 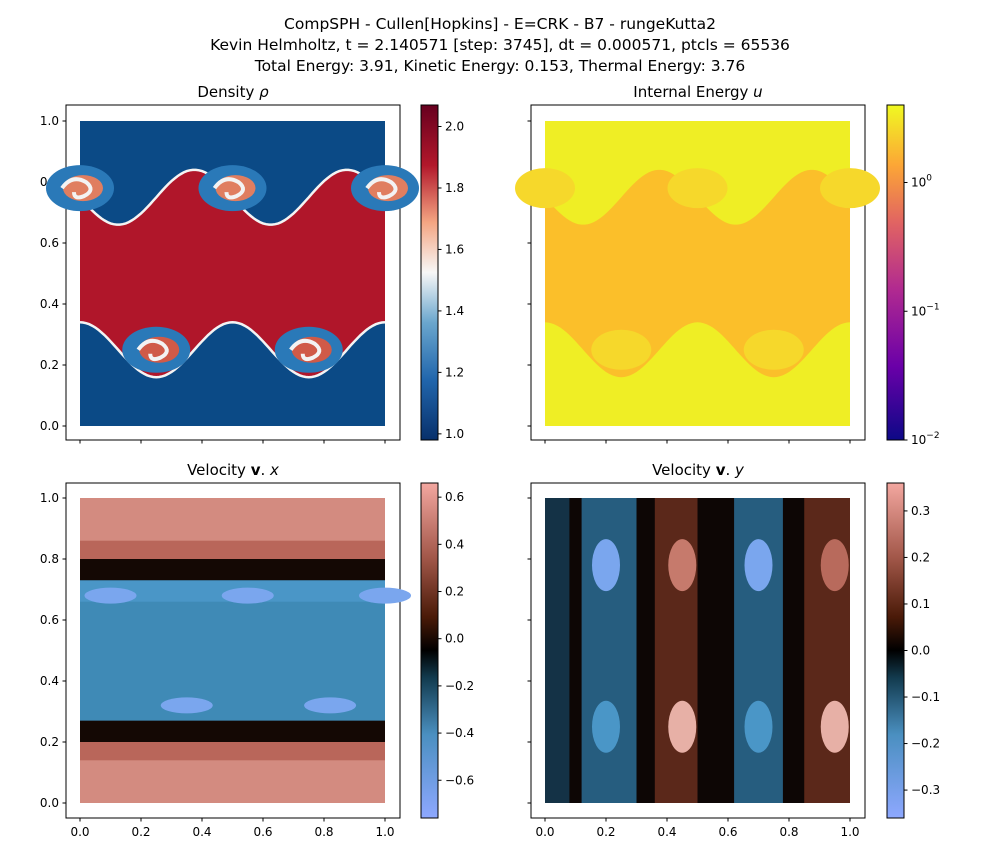 I want to click on colorbar-tick-label: 1.0, so click(x=454, y=434).